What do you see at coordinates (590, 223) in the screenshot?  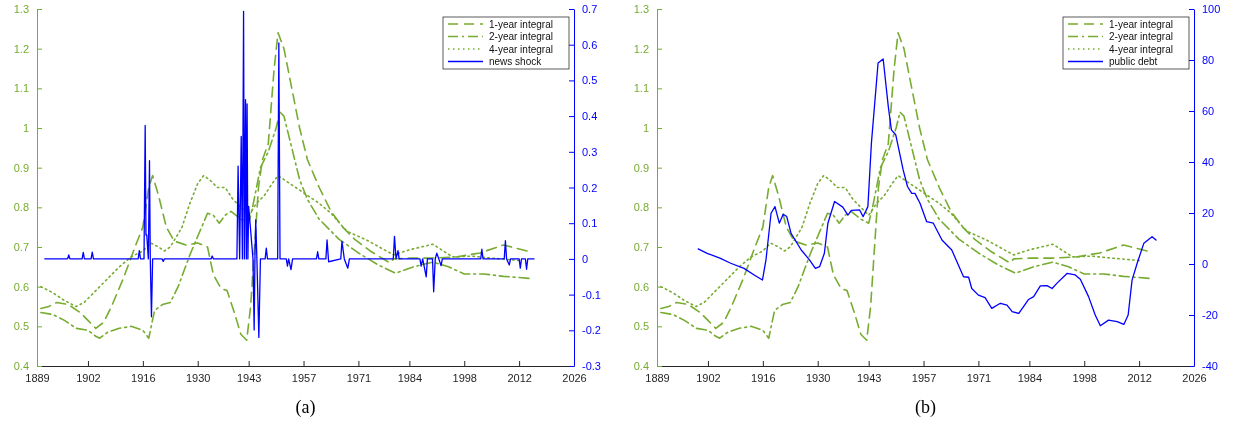 I see `y2-tick-label: 0.1` at bounding box center [590, 223].